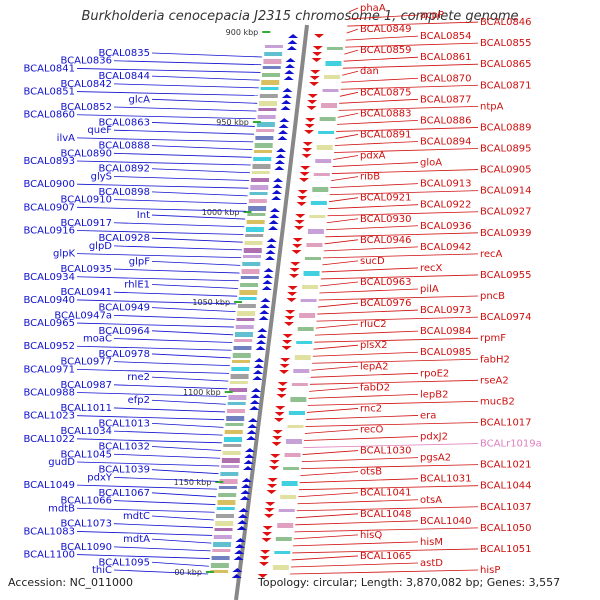 This screenshot has width=600, height=600. I want to click on gene-label-right: BCAL1051, so click(506, 549).